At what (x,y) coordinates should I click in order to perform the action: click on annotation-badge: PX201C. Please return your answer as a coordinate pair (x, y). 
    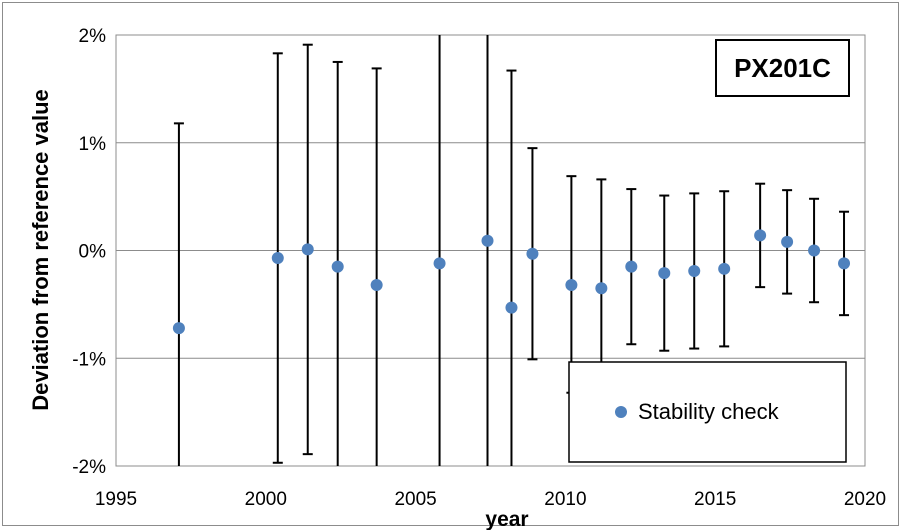
    Looking at the image, I should click on (782, 68).